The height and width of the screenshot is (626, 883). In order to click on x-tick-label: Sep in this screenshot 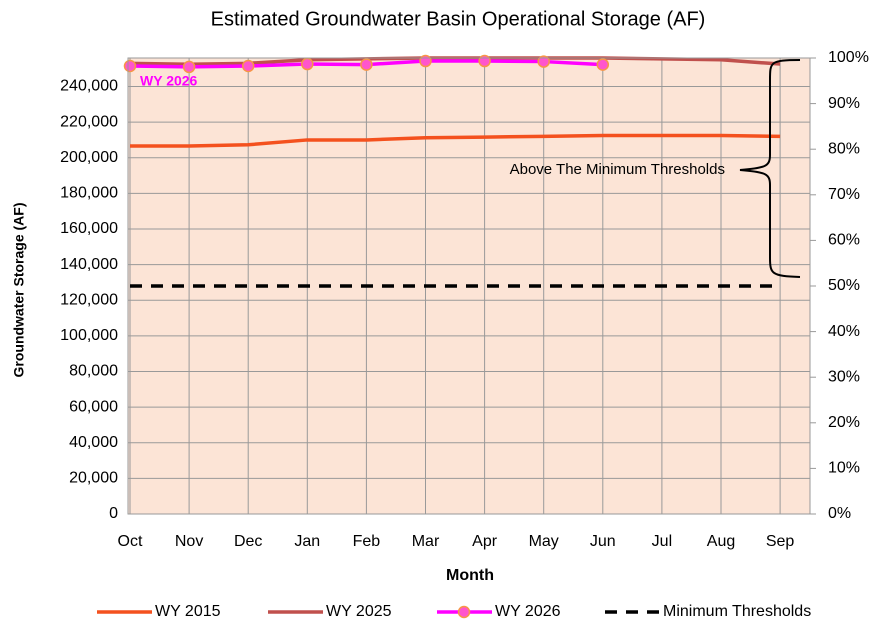, I will do `click(780, 541)`.